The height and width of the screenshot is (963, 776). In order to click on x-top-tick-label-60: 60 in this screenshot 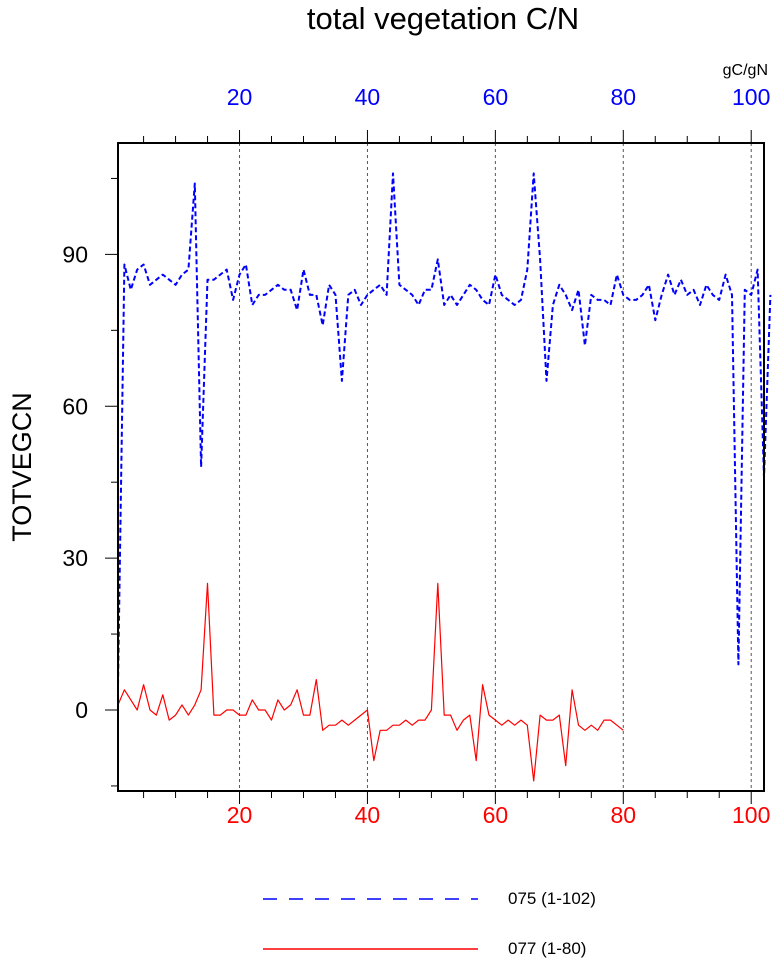, I will do `click(496, 97)`.